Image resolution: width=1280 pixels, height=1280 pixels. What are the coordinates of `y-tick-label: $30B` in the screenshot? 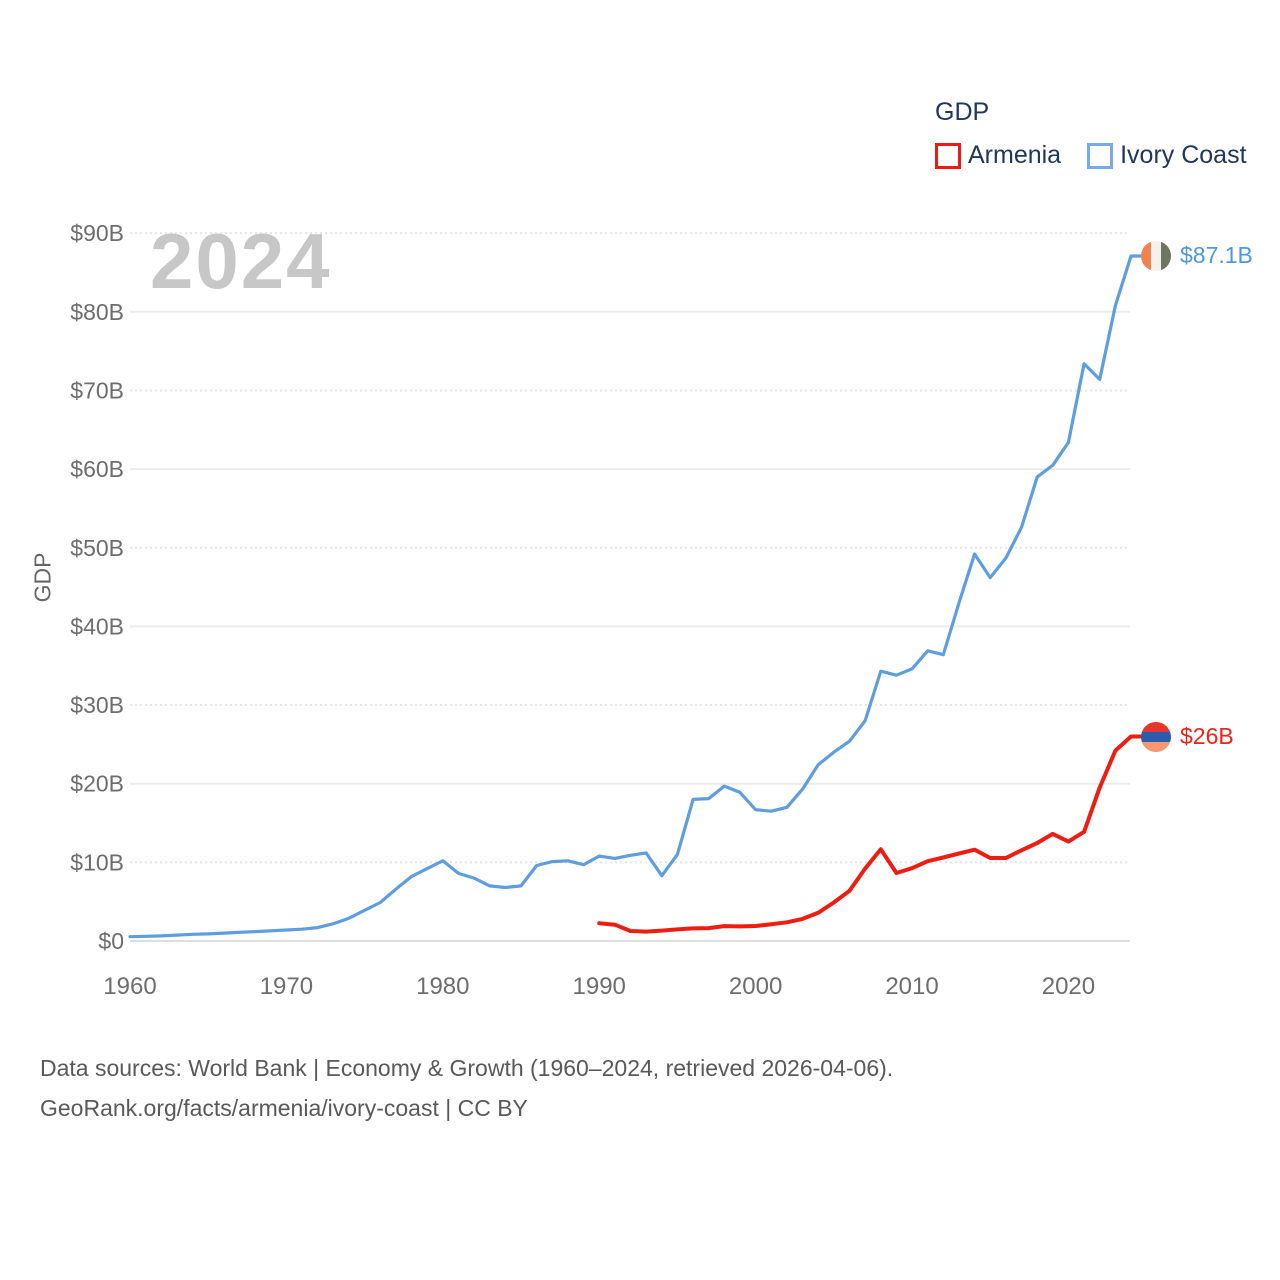 It's located at (97, 705).